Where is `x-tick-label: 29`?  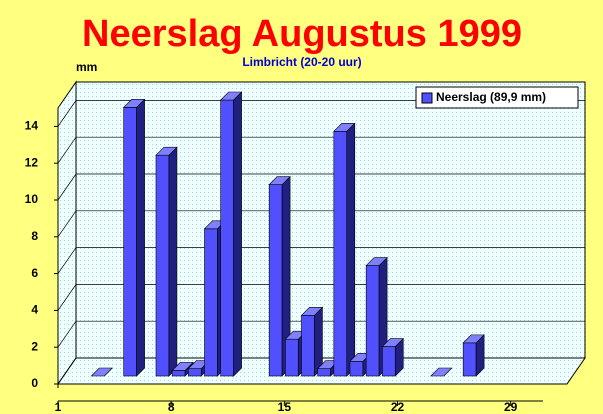
x-tick-label: 29 is located at coordinates (511, 407).